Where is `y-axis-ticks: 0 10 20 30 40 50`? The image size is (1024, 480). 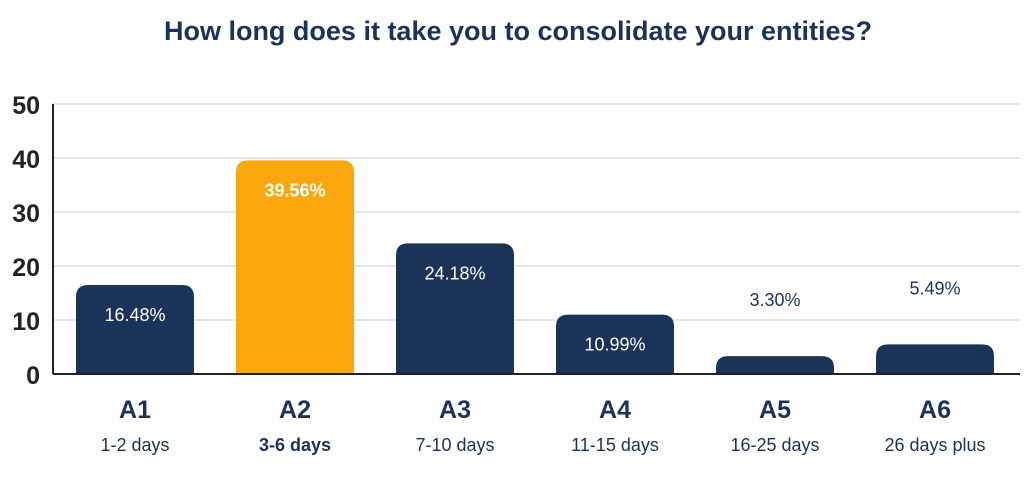
y-axis-ticks: 0 10 20 30 40 50 is located at coordinates (26, 241).